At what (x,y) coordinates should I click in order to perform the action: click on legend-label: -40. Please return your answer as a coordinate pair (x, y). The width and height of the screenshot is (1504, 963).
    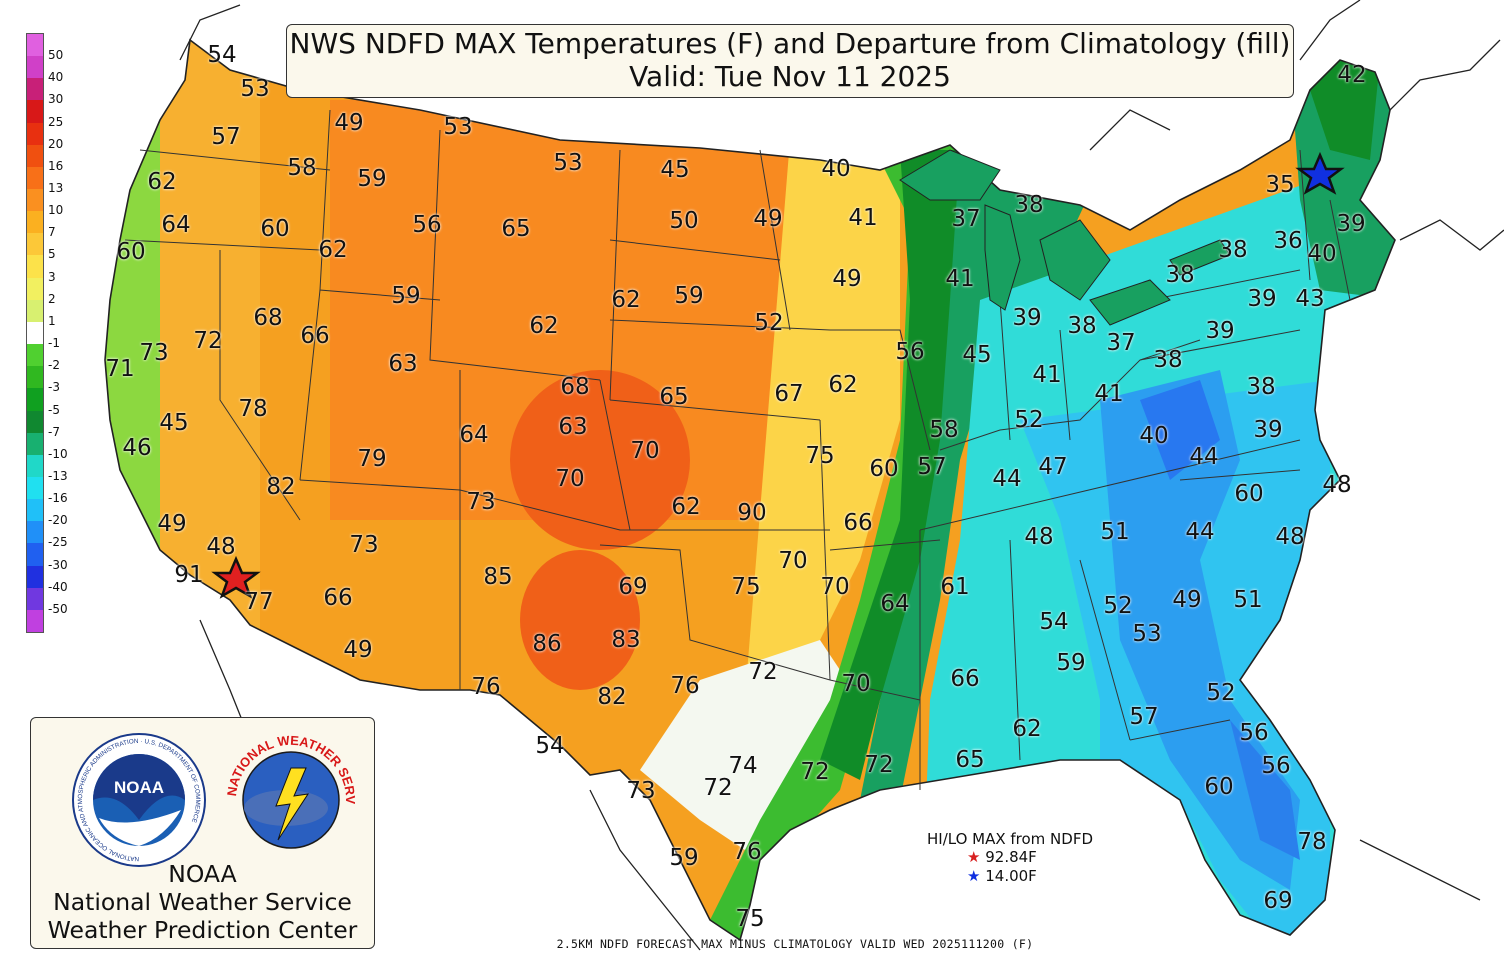
    Looking at the image, I should click on (58, 586).